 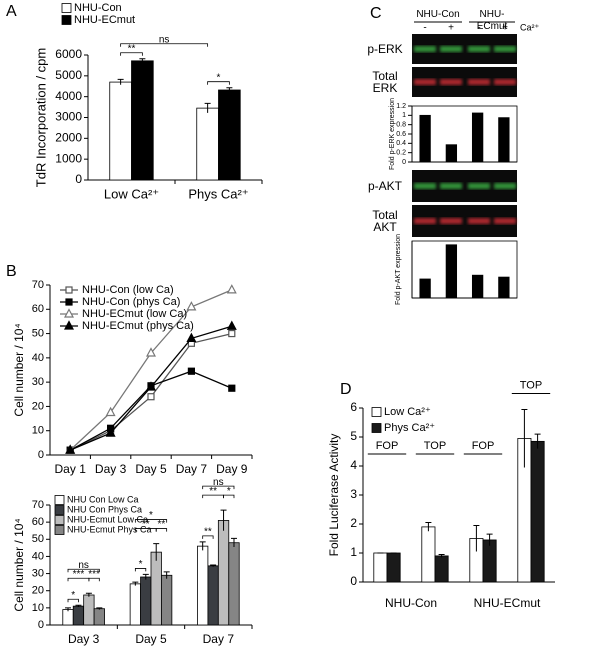 What do you see at coordinates (401, 143) in the screenshot?
I see `y-tick-label: 0.4` at bounding box center [401, 143].